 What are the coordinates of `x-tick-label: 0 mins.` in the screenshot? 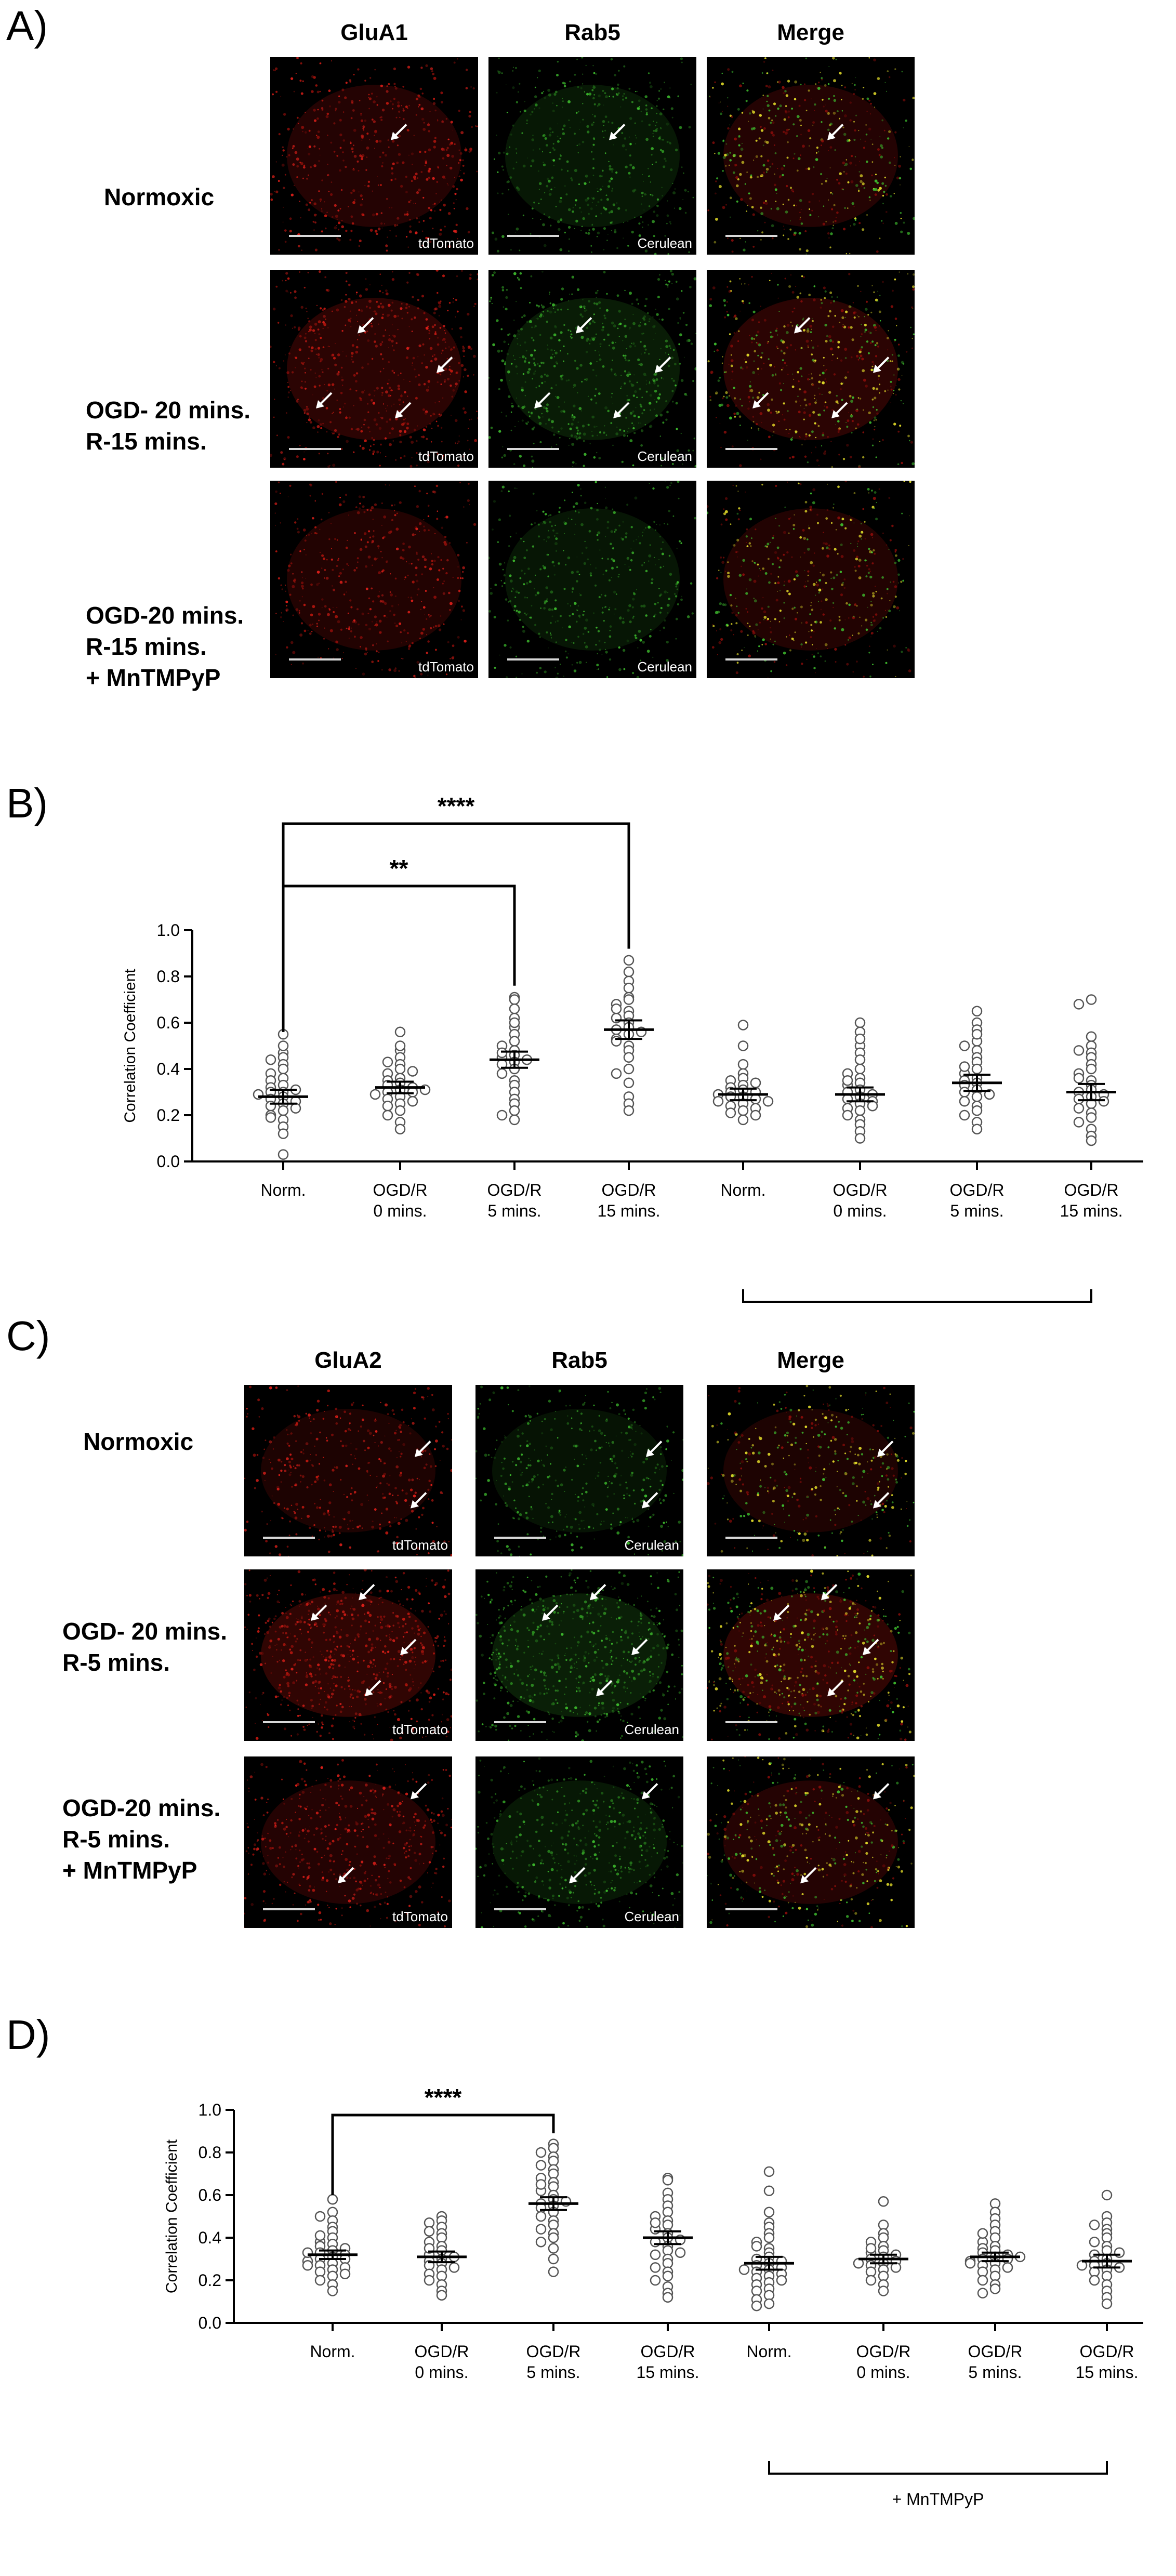 It's located at (442, 2372).